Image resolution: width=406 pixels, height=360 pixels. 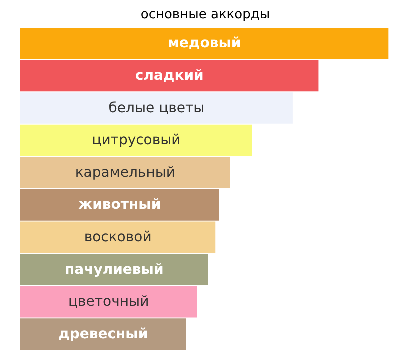 I want to click on y-tick-label: древесный, so click(x=103, y=334).